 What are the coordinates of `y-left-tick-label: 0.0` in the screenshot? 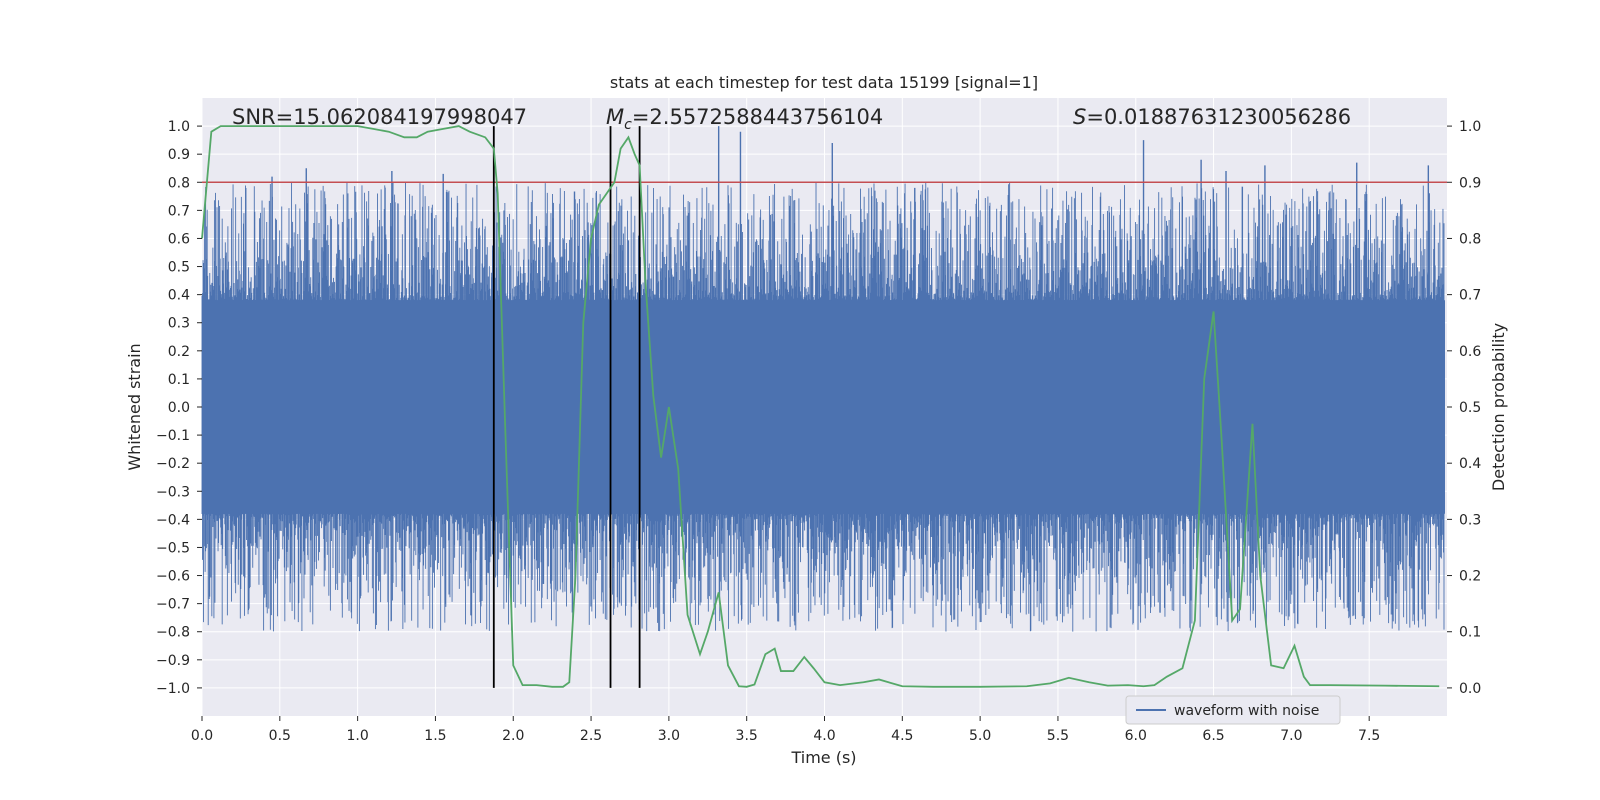 It's located at (179, 408).